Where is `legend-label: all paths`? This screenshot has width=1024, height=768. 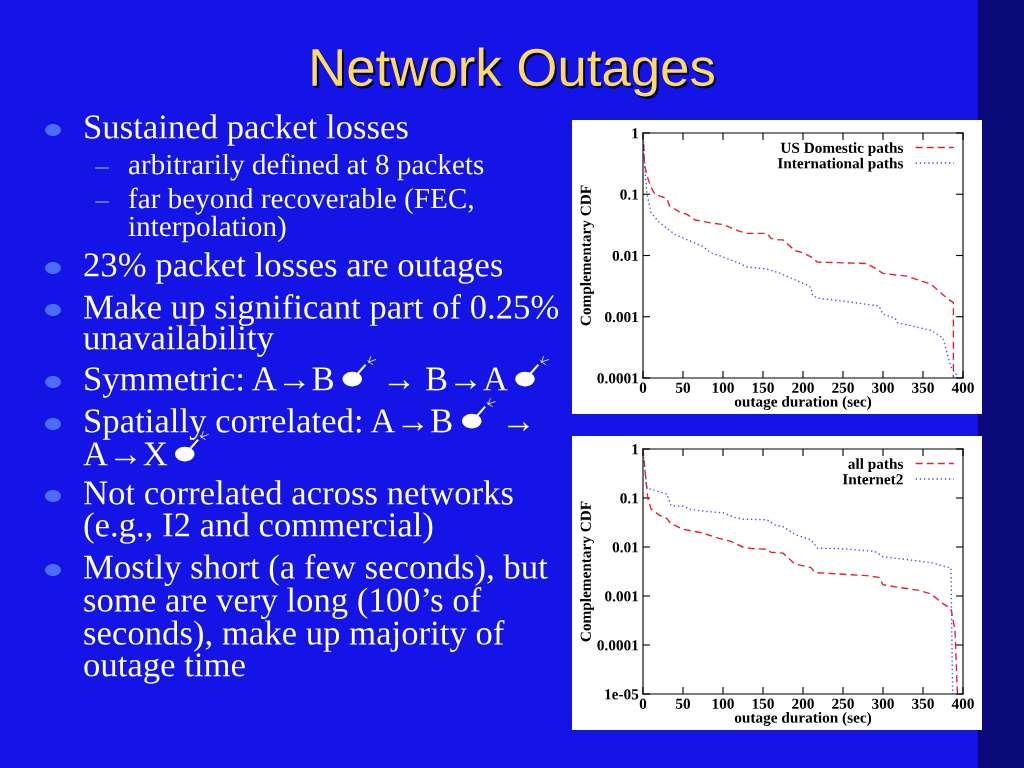 legend-label: all paths is located at coordinates (876, 465).